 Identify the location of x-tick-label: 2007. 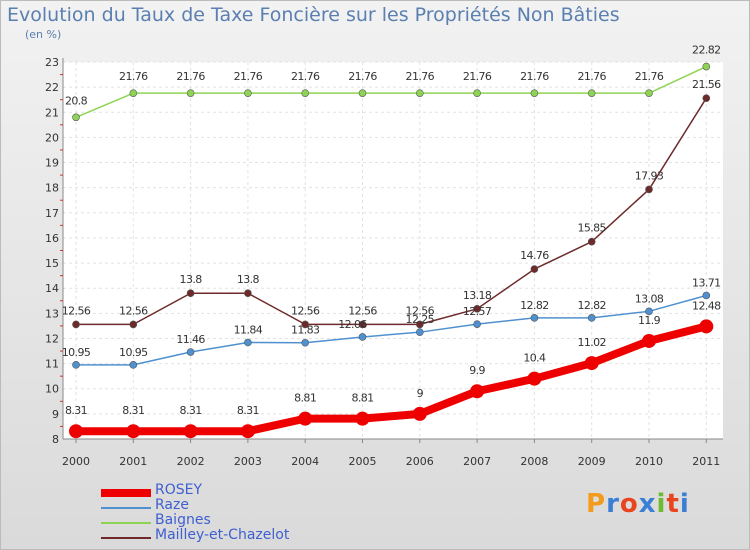
(477, 461).